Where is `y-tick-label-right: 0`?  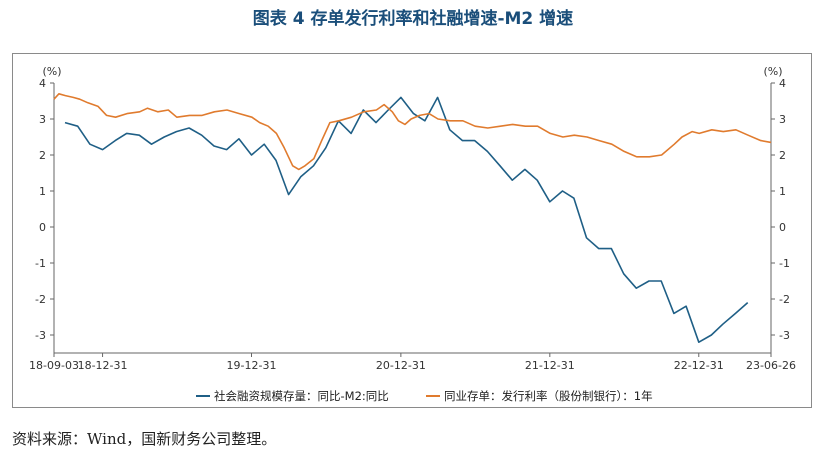
y-tick-label-right: 0 is located at coordinates (782, 227).